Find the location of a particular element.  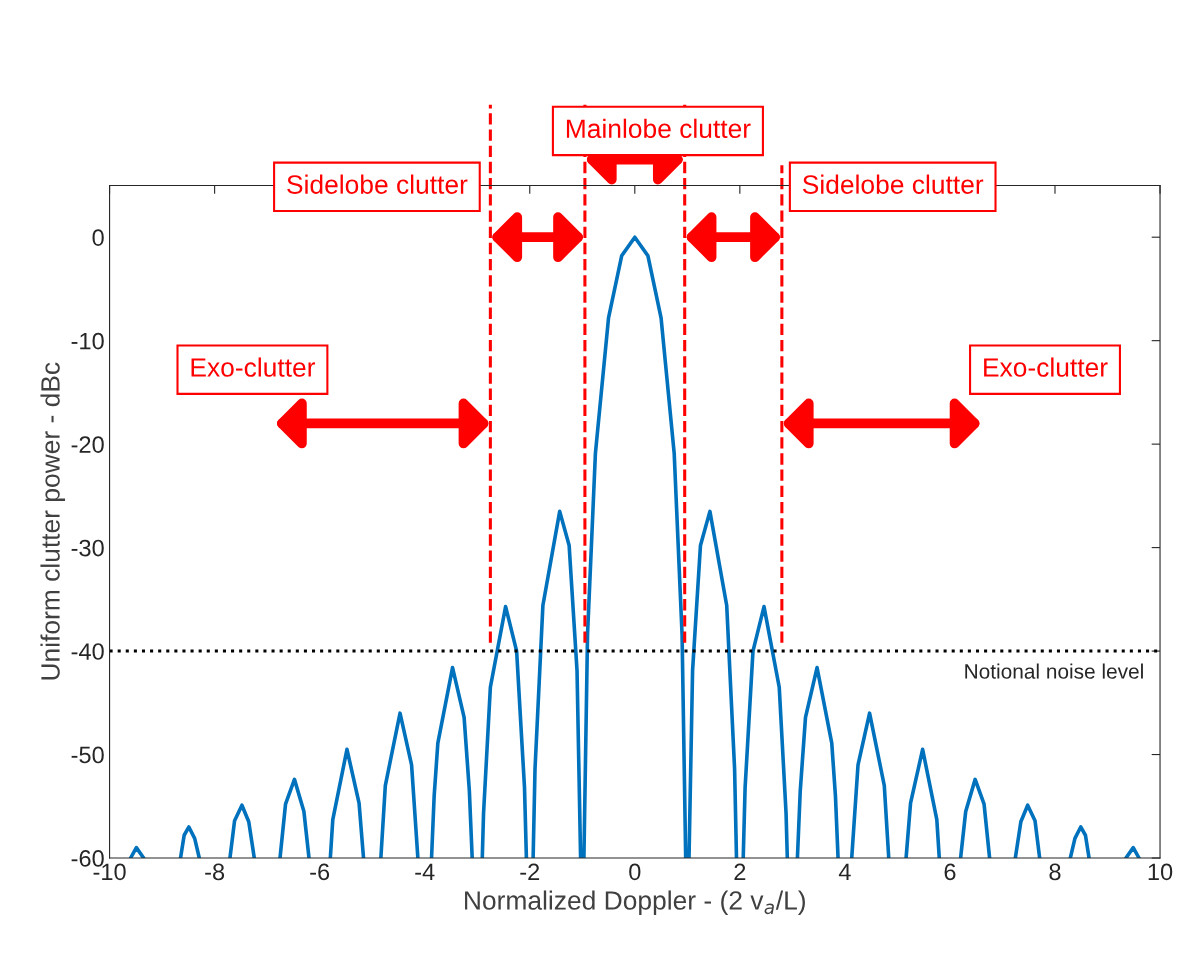

x-tick-label: -6 is located at coordinates (320, 872).